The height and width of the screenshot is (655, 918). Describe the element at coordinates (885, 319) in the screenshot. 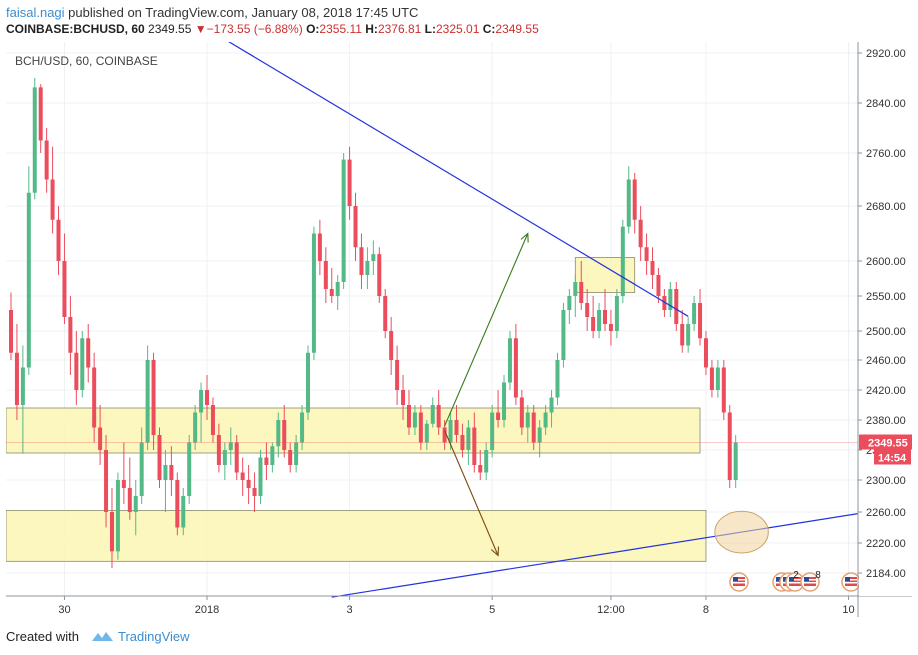

I see `price-axis-bg` at that location.